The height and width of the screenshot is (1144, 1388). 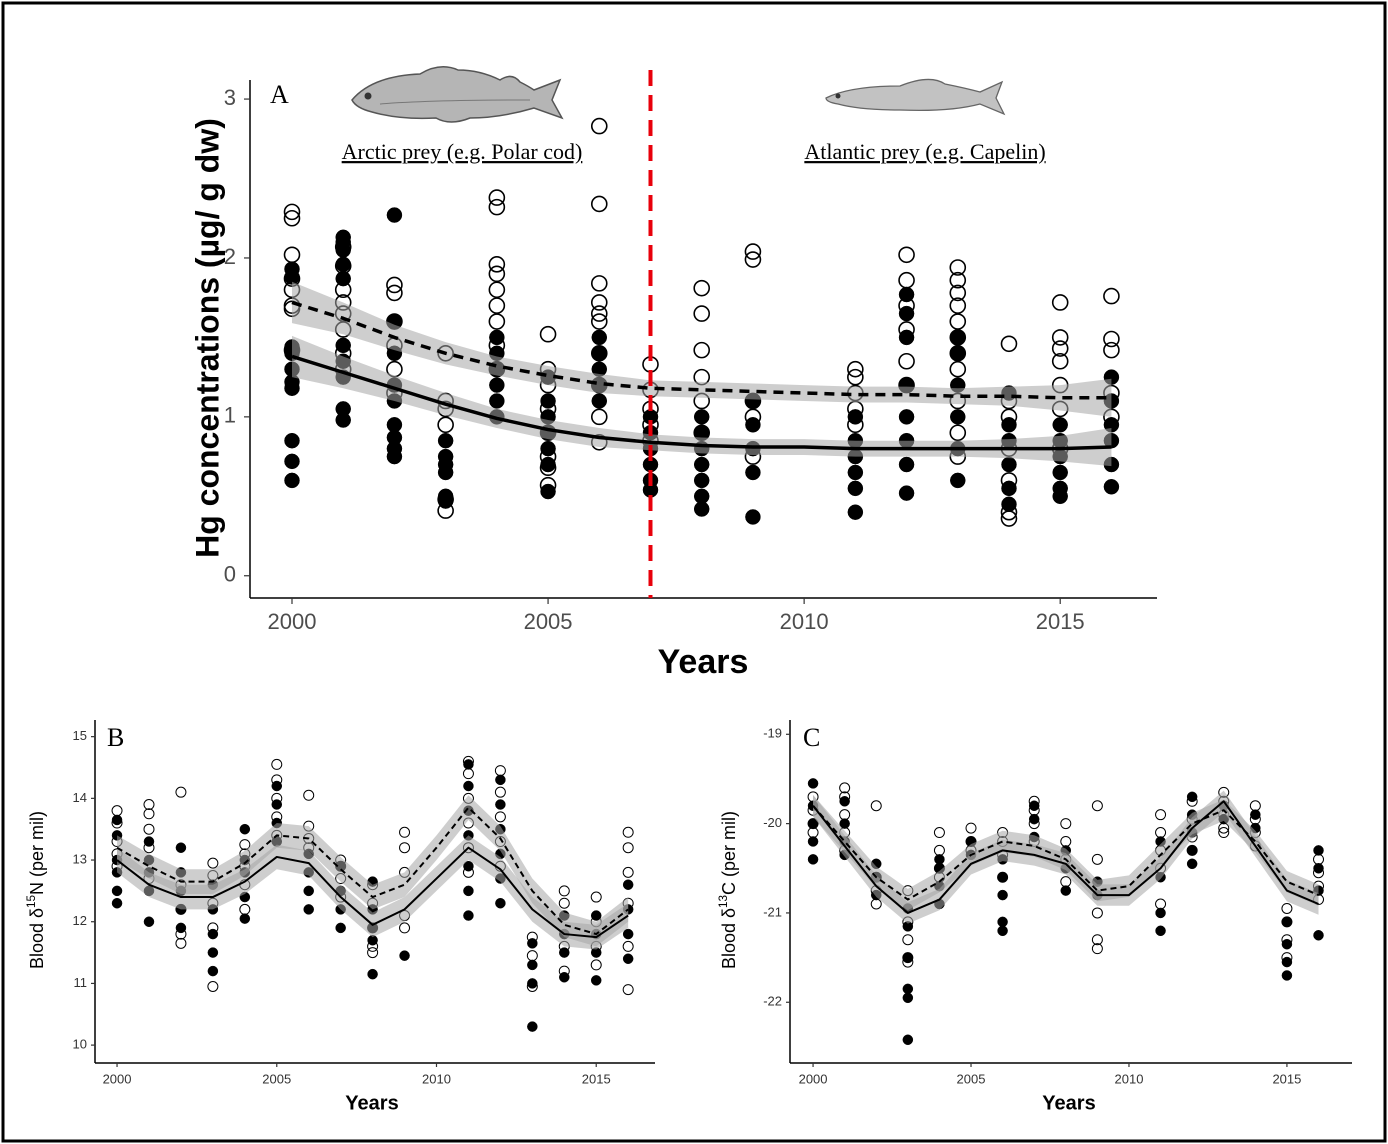 What do you see at coordinates (436, 1078) in the screenshot?
I see `x-tick-label: 2010` at bounding box center [436, 1078].